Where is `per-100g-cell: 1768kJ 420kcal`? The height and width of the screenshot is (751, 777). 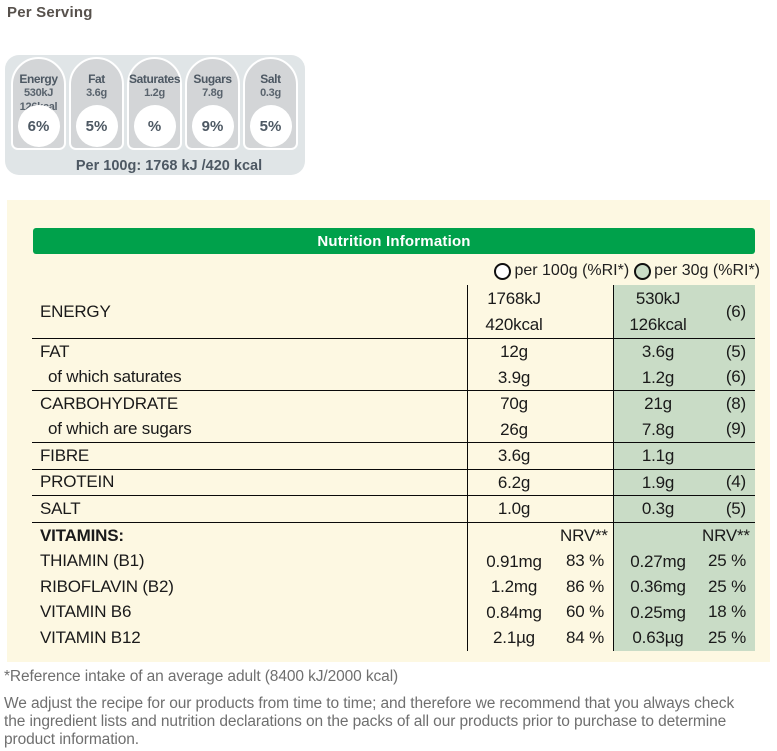 per-100g-cell: 1768kJ 420kcal is located at coordinates (540, 311).